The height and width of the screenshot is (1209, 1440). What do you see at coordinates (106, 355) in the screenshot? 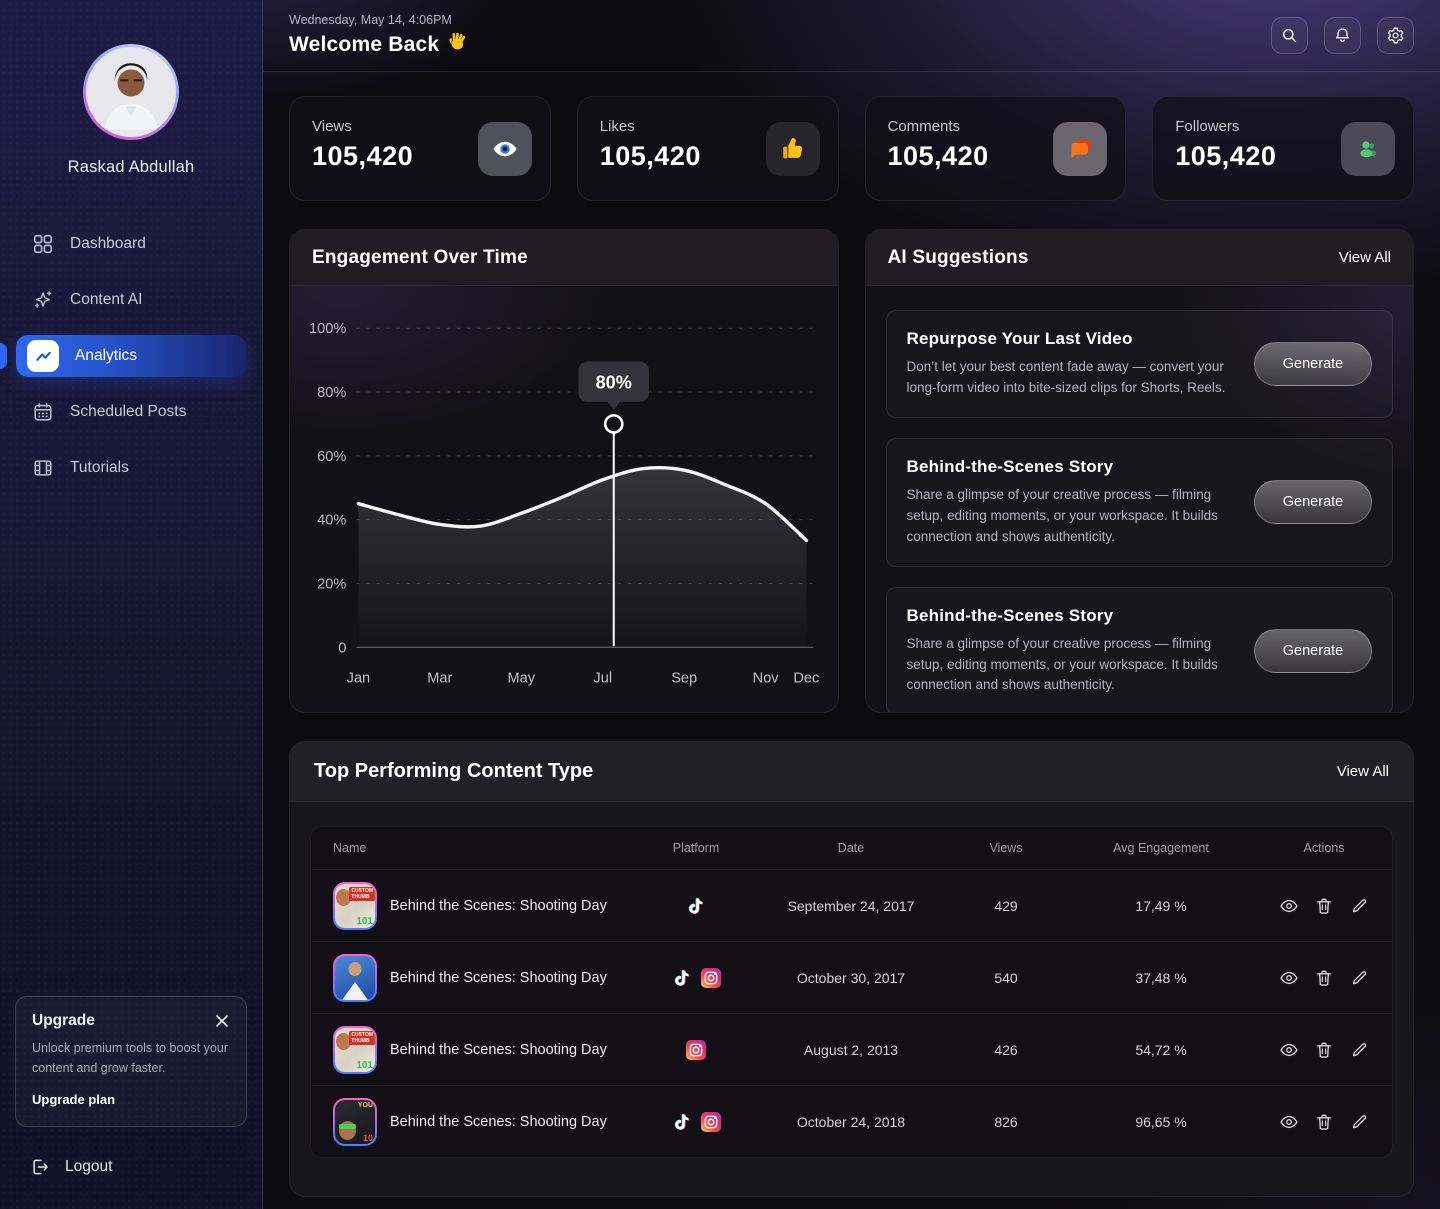
I see `sidebar-item-label: Analytics` at bounding box center [106, 355].